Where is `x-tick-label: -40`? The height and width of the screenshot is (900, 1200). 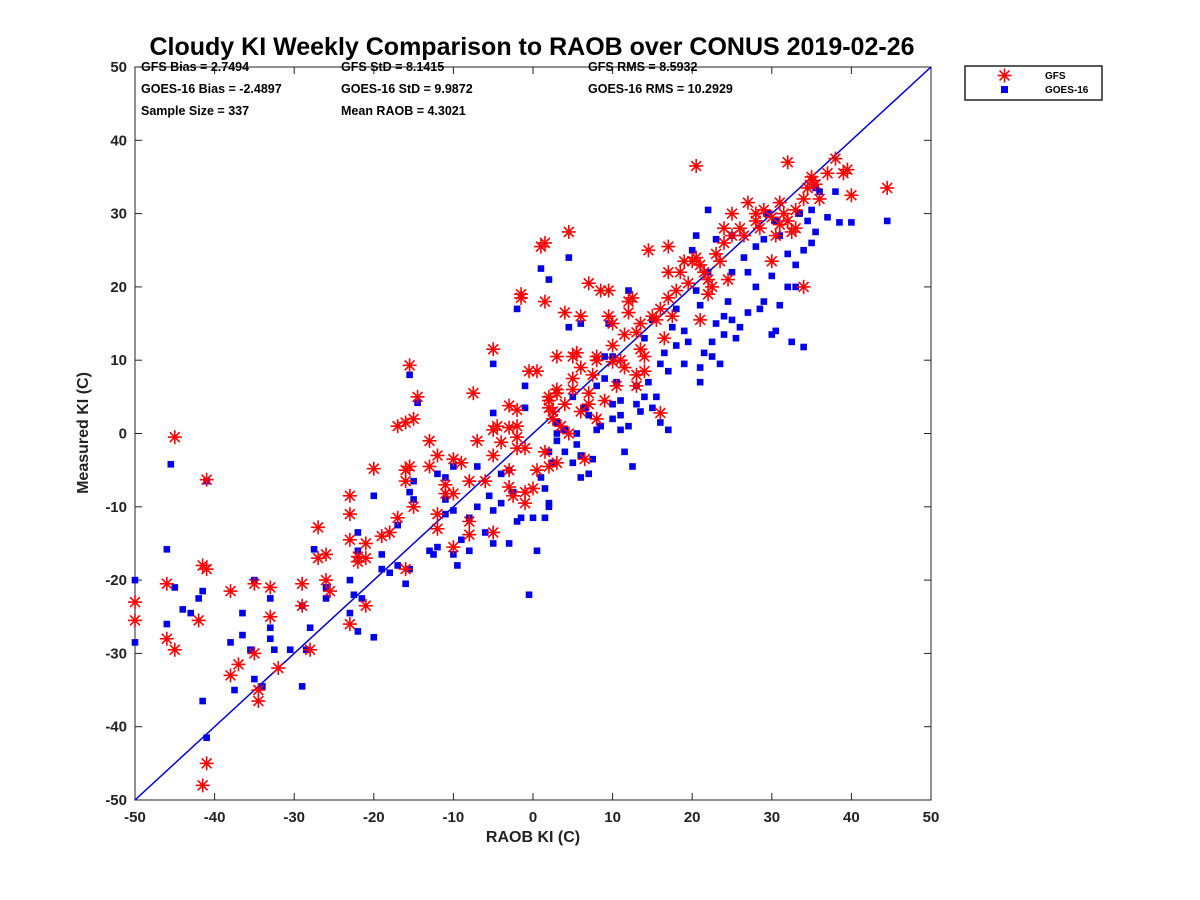 x-tick-label: -40 is located at coordinates (215, 817).